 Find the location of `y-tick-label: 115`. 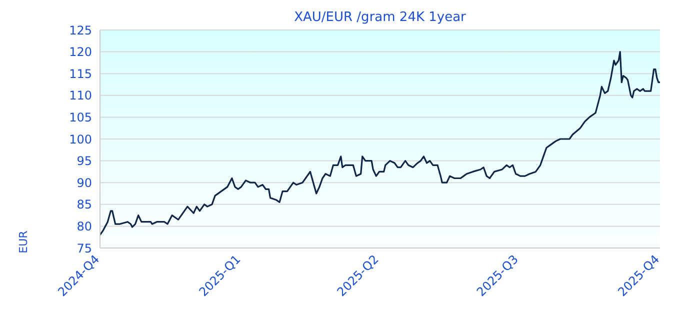

y-tick-label: 115 is located at coordinates (80, 73).